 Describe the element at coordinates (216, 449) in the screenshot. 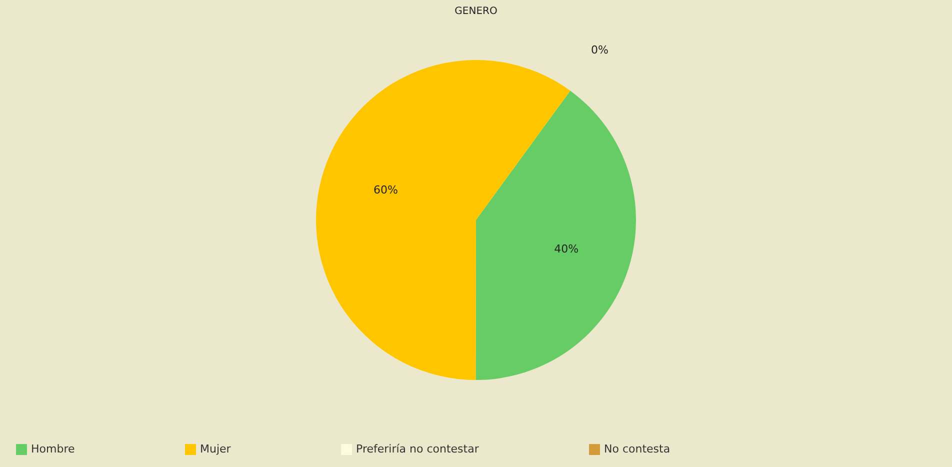

I see `legend-label: Mujer` at that location.